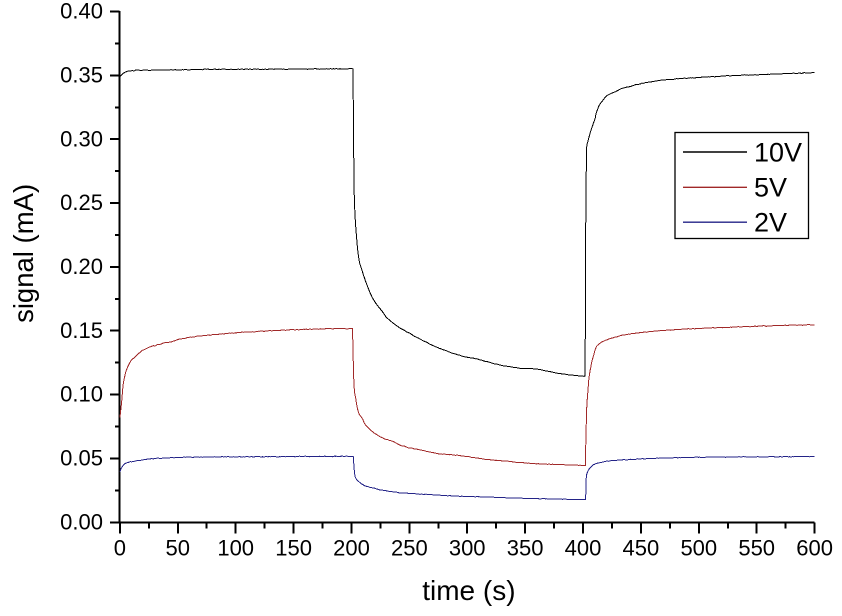 The height and width of the screenshot is (616, 842). I want to click on svg-text: 0.40, so click(81, 12).